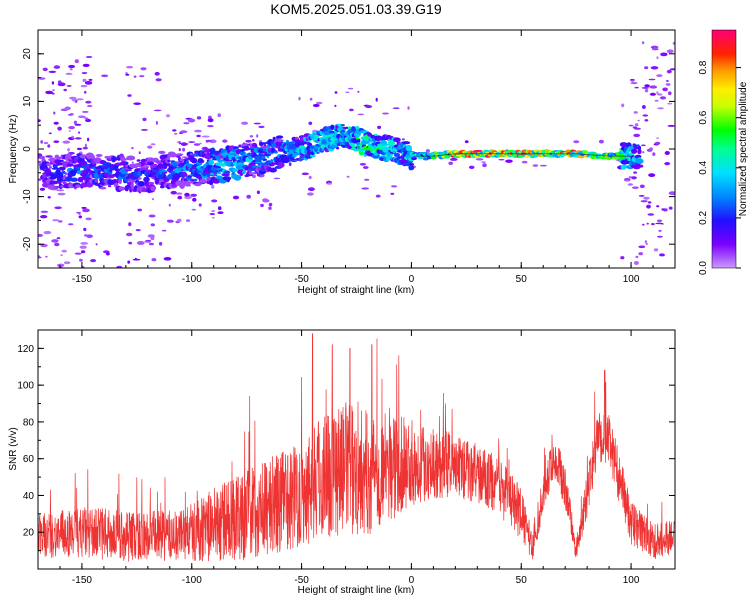  I want to click on spectrogram-y-label: Frequency (Hz), so click(13, 149).